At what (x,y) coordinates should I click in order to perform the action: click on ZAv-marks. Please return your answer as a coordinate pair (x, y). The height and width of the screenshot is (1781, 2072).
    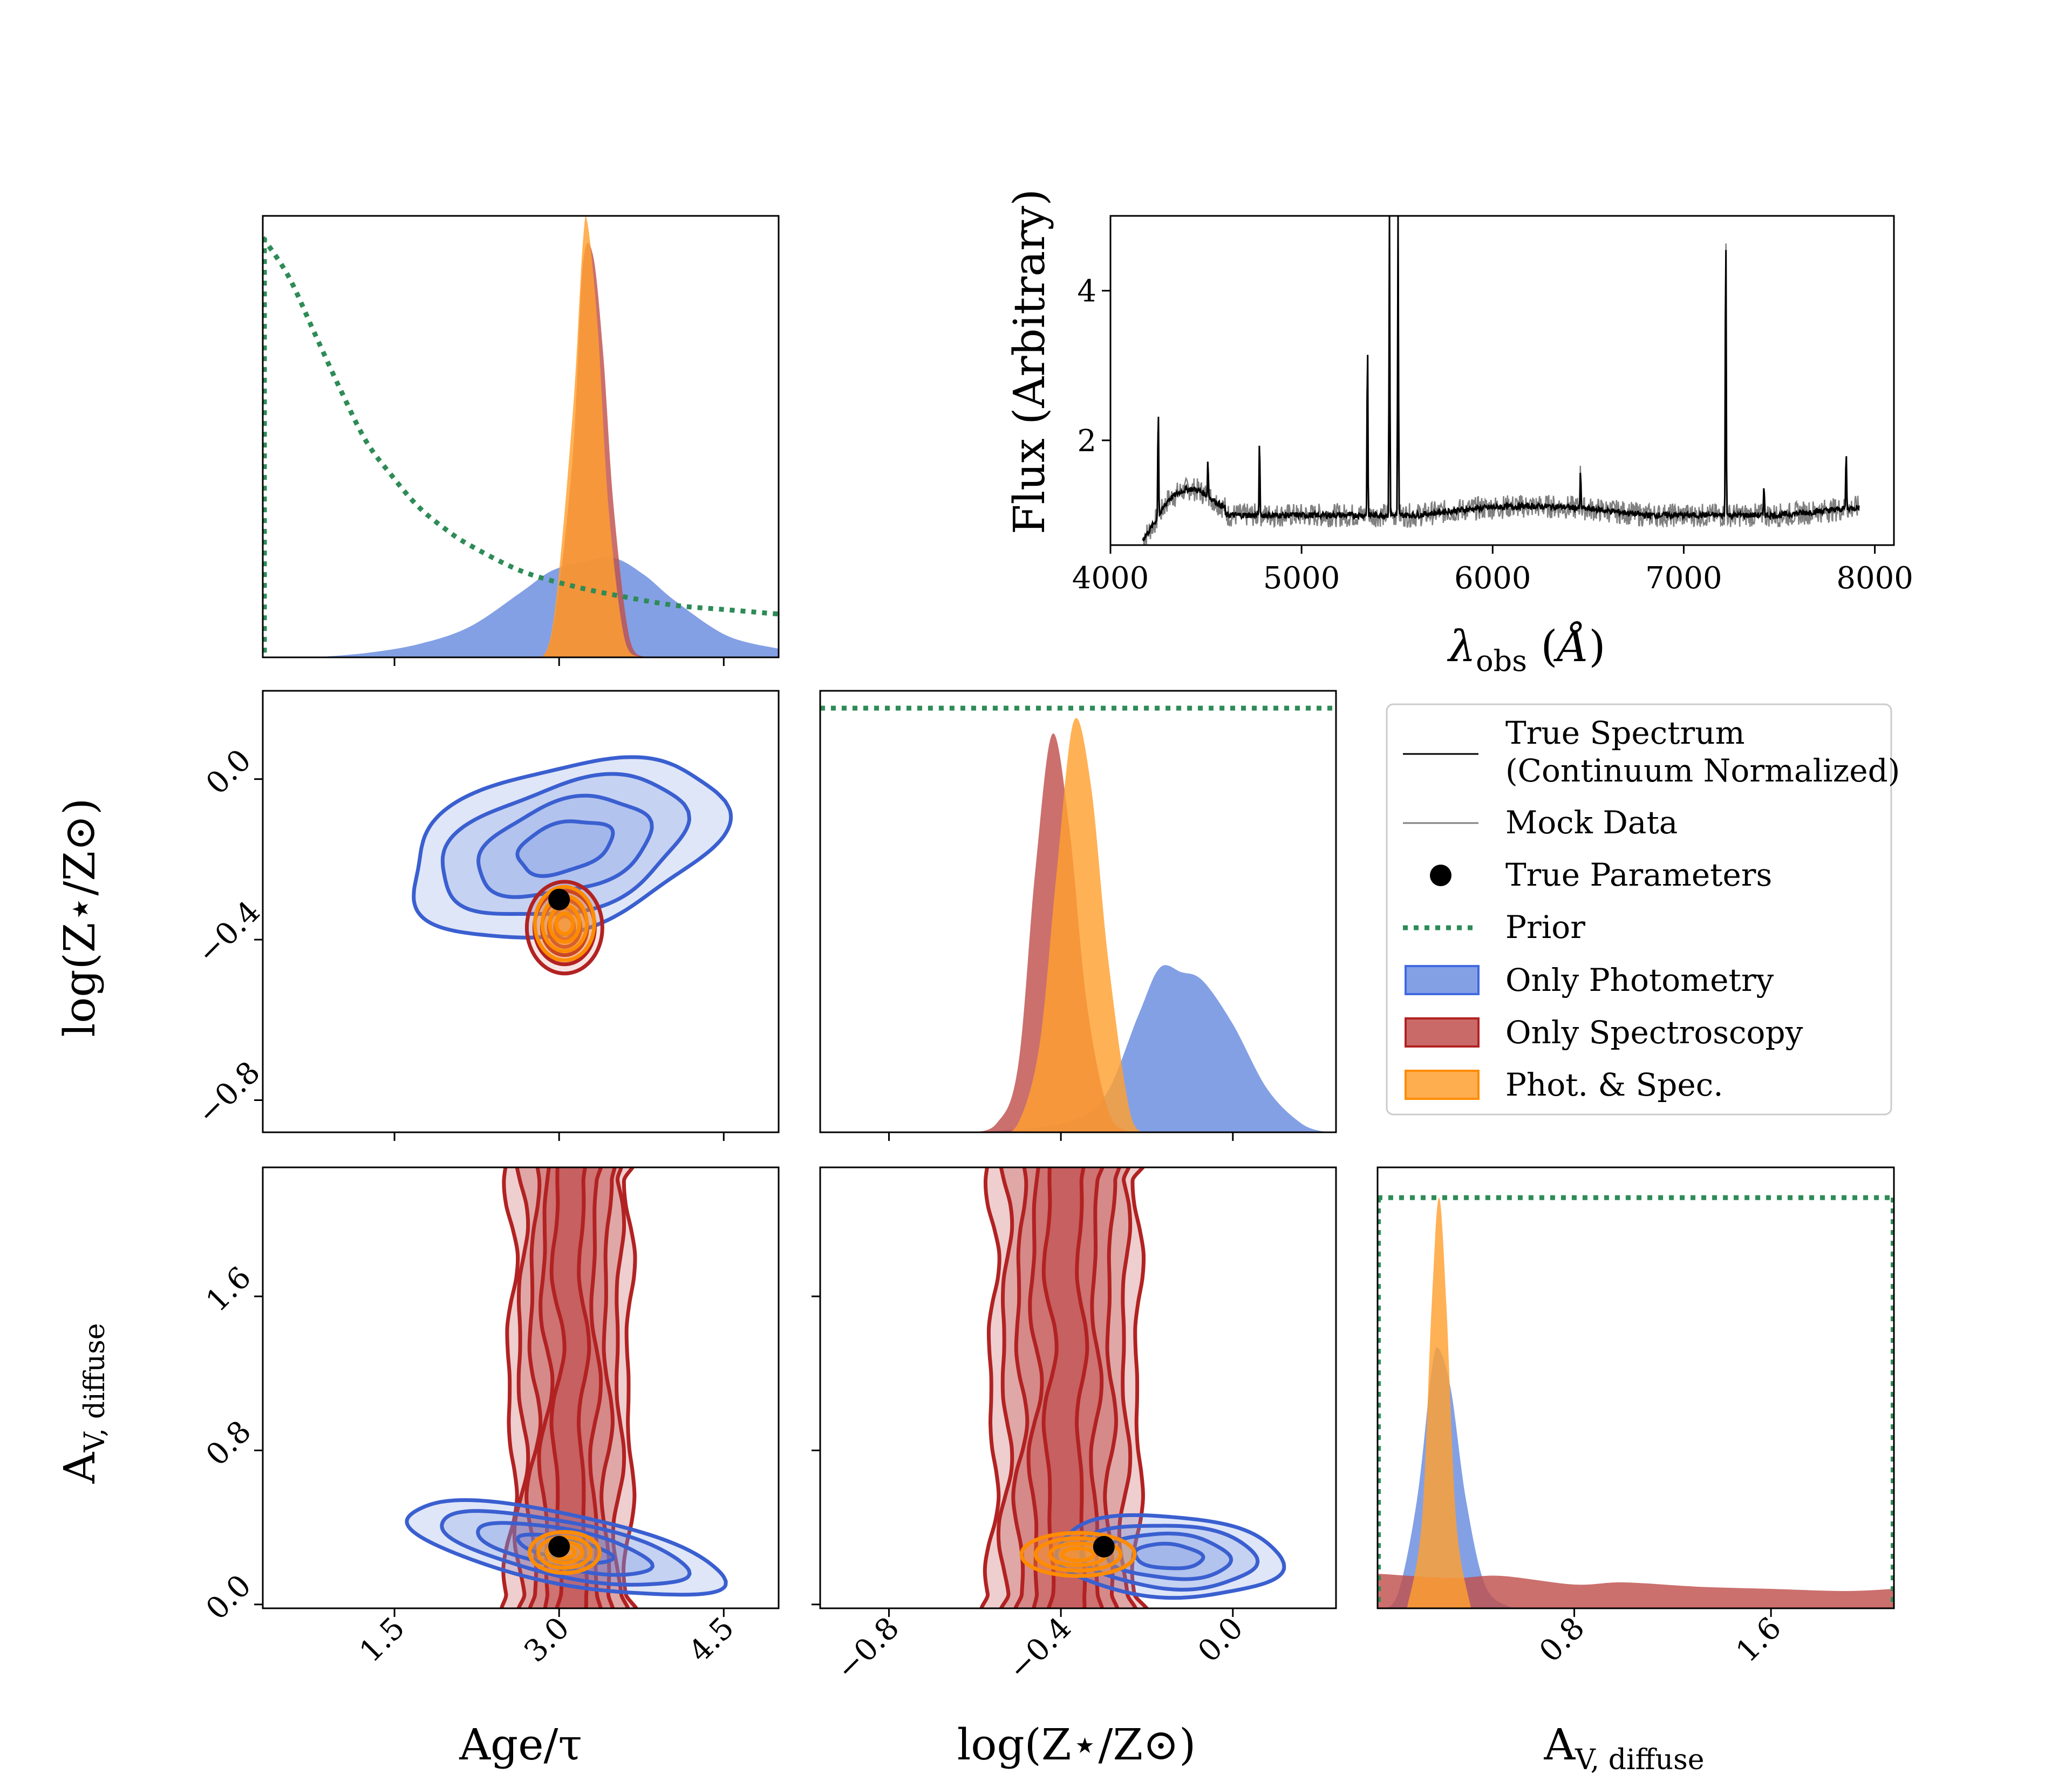
    Looking at the image, I should click on (1132, 1387).